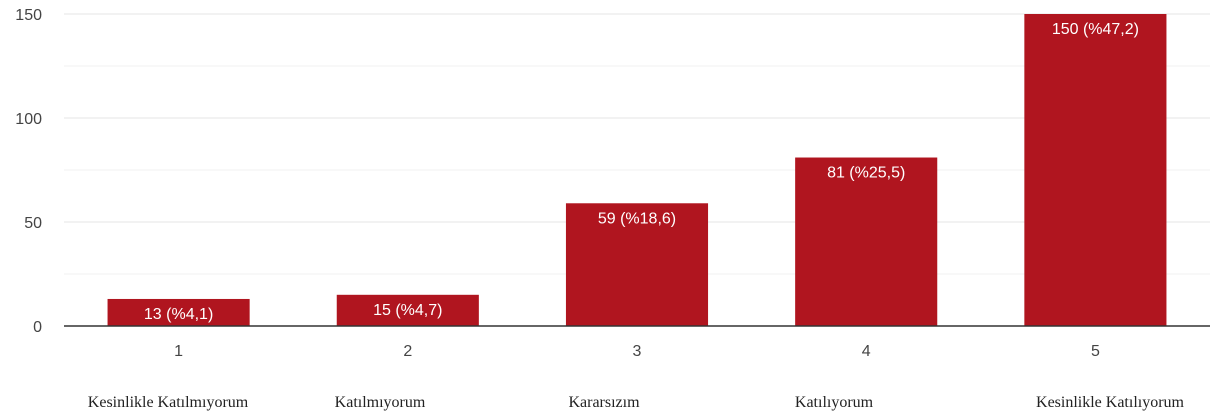  I want to click on category-text: Kesinlikle Katılıyorum, so click(1110, 402).